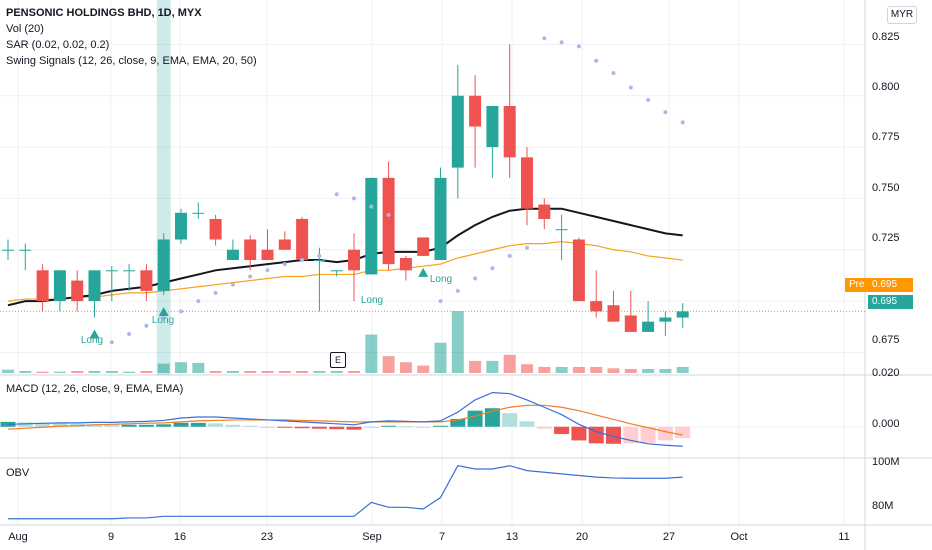  Describe the element at coordinates (442, 537) in the screenshot. I see `x-tick-label: 7` at that location.